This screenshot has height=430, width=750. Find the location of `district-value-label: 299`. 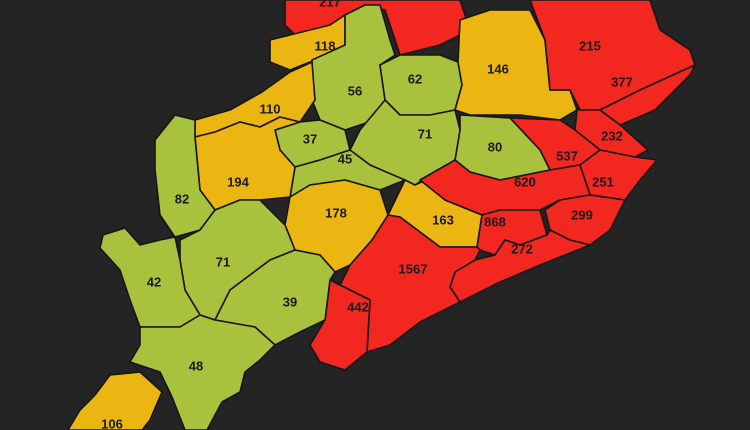

district-value-label: 299 is located at coordinates (582, 214).